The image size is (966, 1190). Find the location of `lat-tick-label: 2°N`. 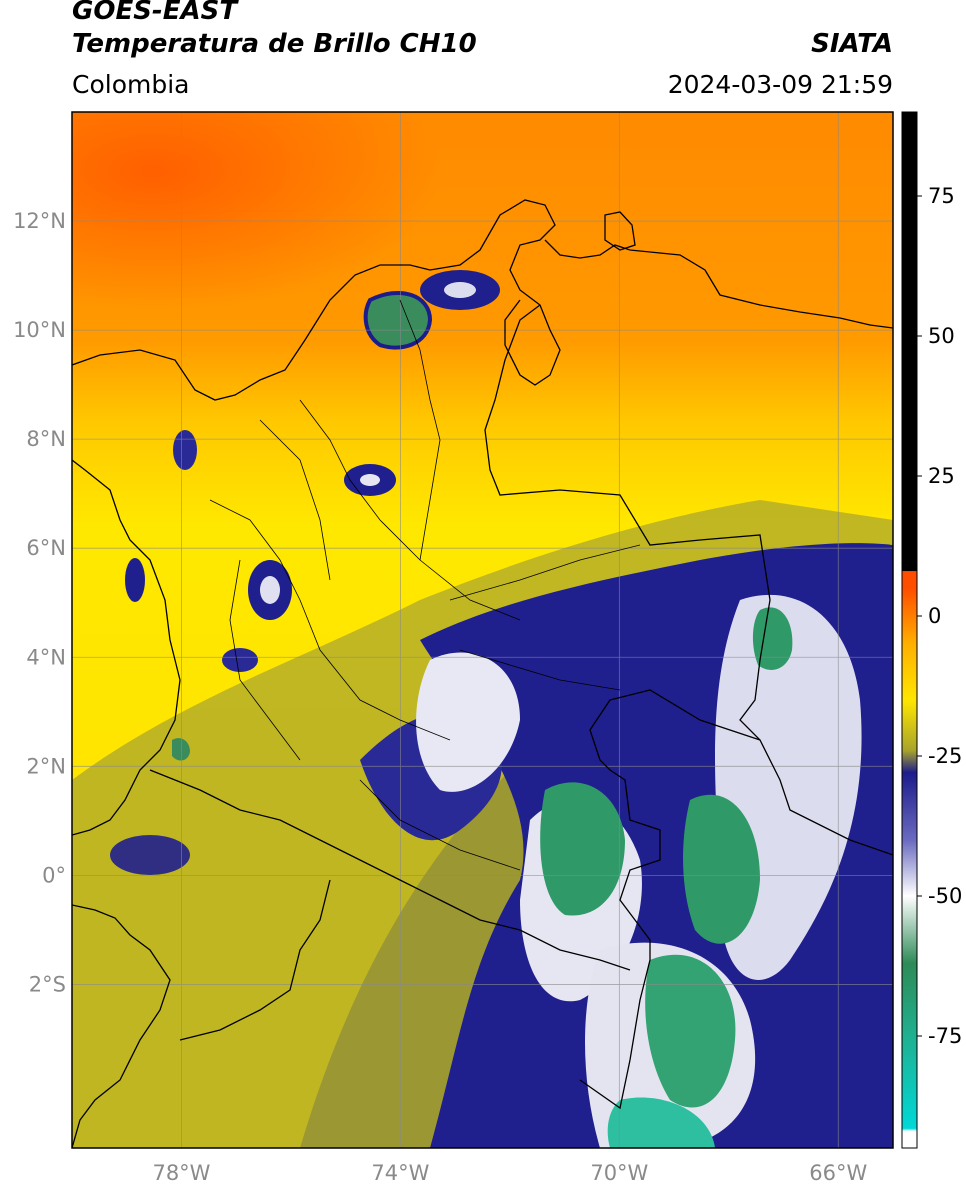

lat-tick-label: 2°N is located at coordinates (46, 766).